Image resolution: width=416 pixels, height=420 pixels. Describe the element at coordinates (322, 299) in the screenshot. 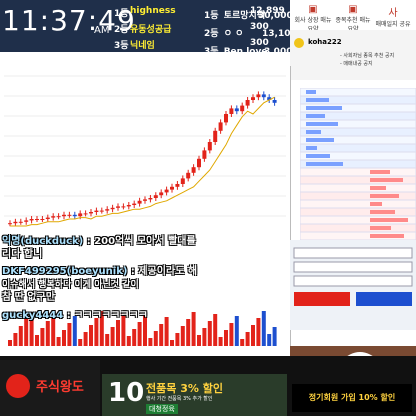

I see `buy-button` at that location.